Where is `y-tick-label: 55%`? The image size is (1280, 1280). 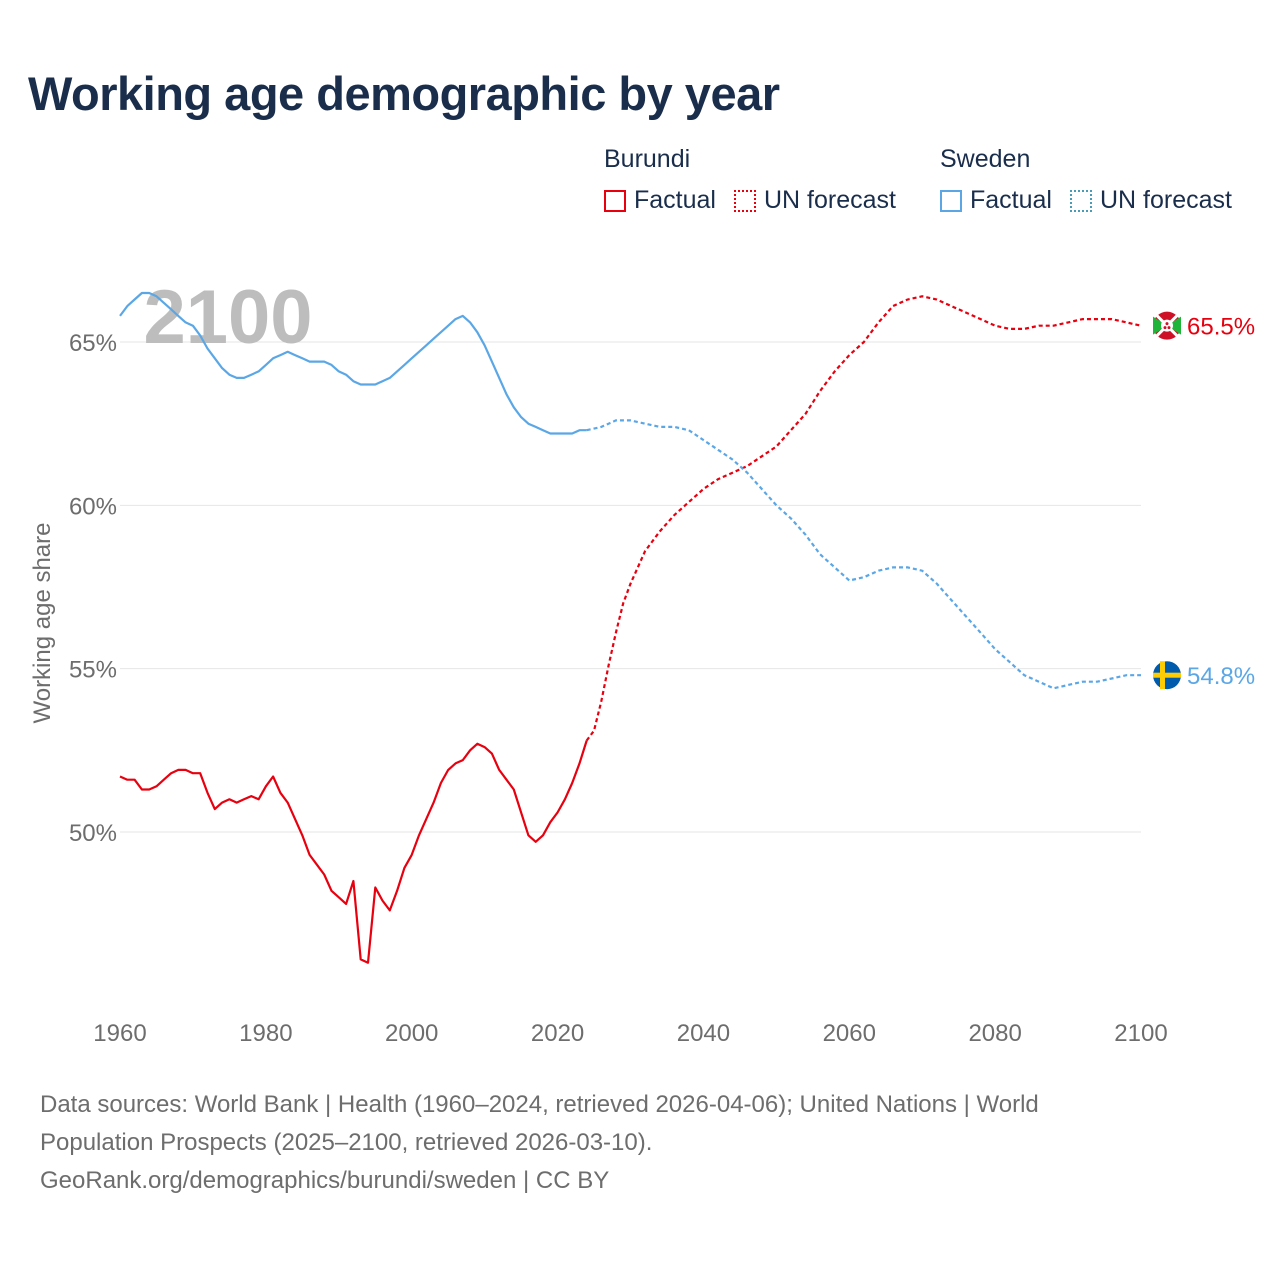 y-tick-label: 55% is located at coordinates (93, 670).